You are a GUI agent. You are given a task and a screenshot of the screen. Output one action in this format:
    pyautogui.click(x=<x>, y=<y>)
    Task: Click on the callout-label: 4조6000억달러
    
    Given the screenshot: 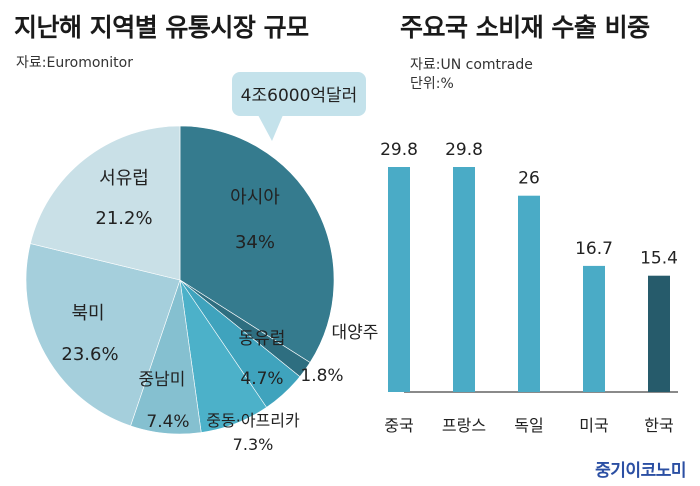 What is the action you would take?
    pyautogui.click(x=299, y=96)
    